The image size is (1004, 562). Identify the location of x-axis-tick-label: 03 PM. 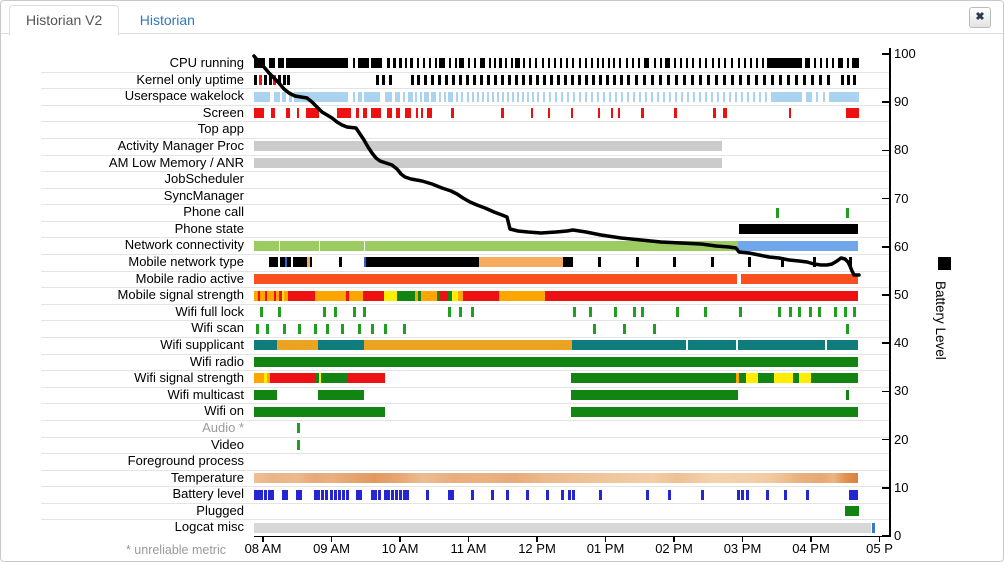
(742, 548).